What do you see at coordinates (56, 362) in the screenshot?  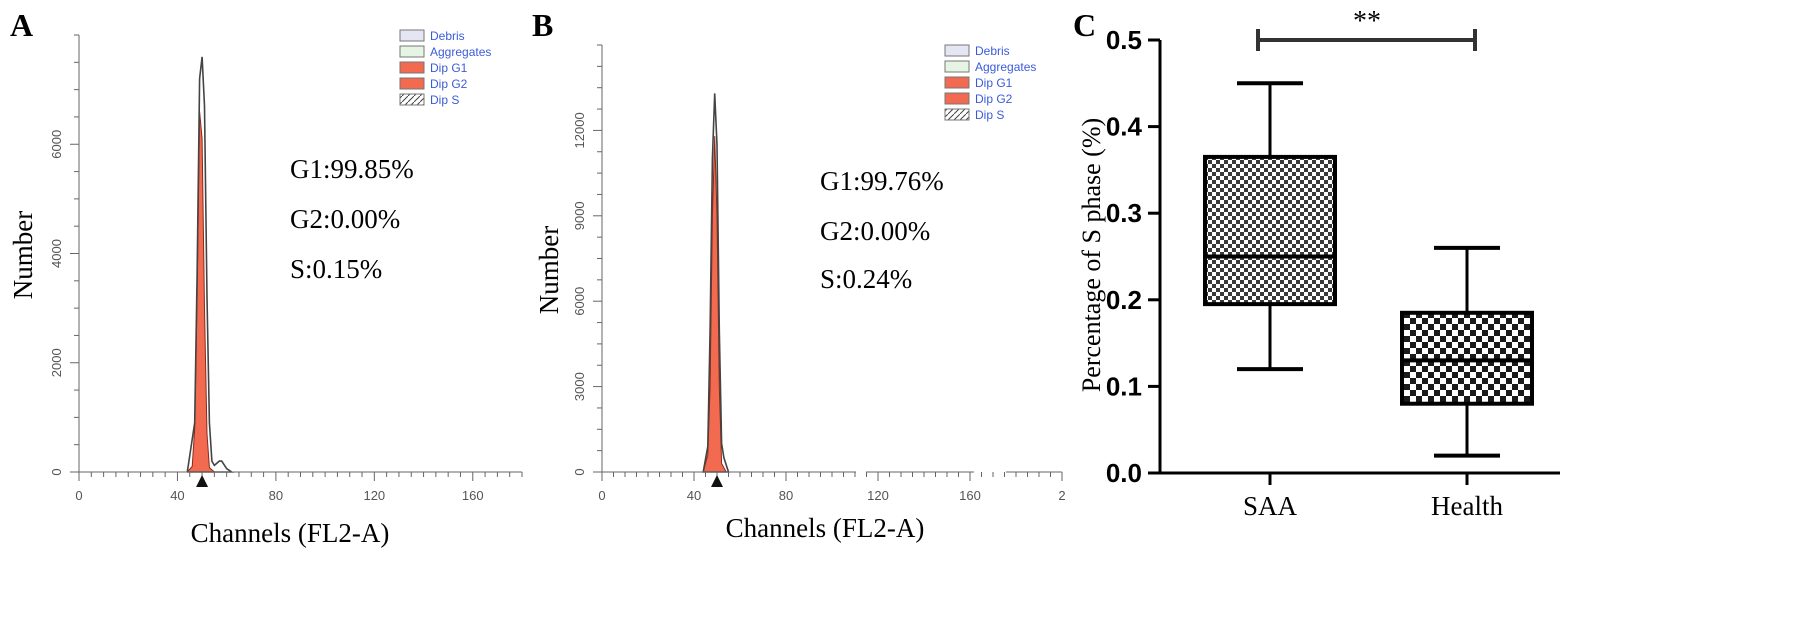 I see `y-tick-label: 2000` at bounding box center [56, 362].